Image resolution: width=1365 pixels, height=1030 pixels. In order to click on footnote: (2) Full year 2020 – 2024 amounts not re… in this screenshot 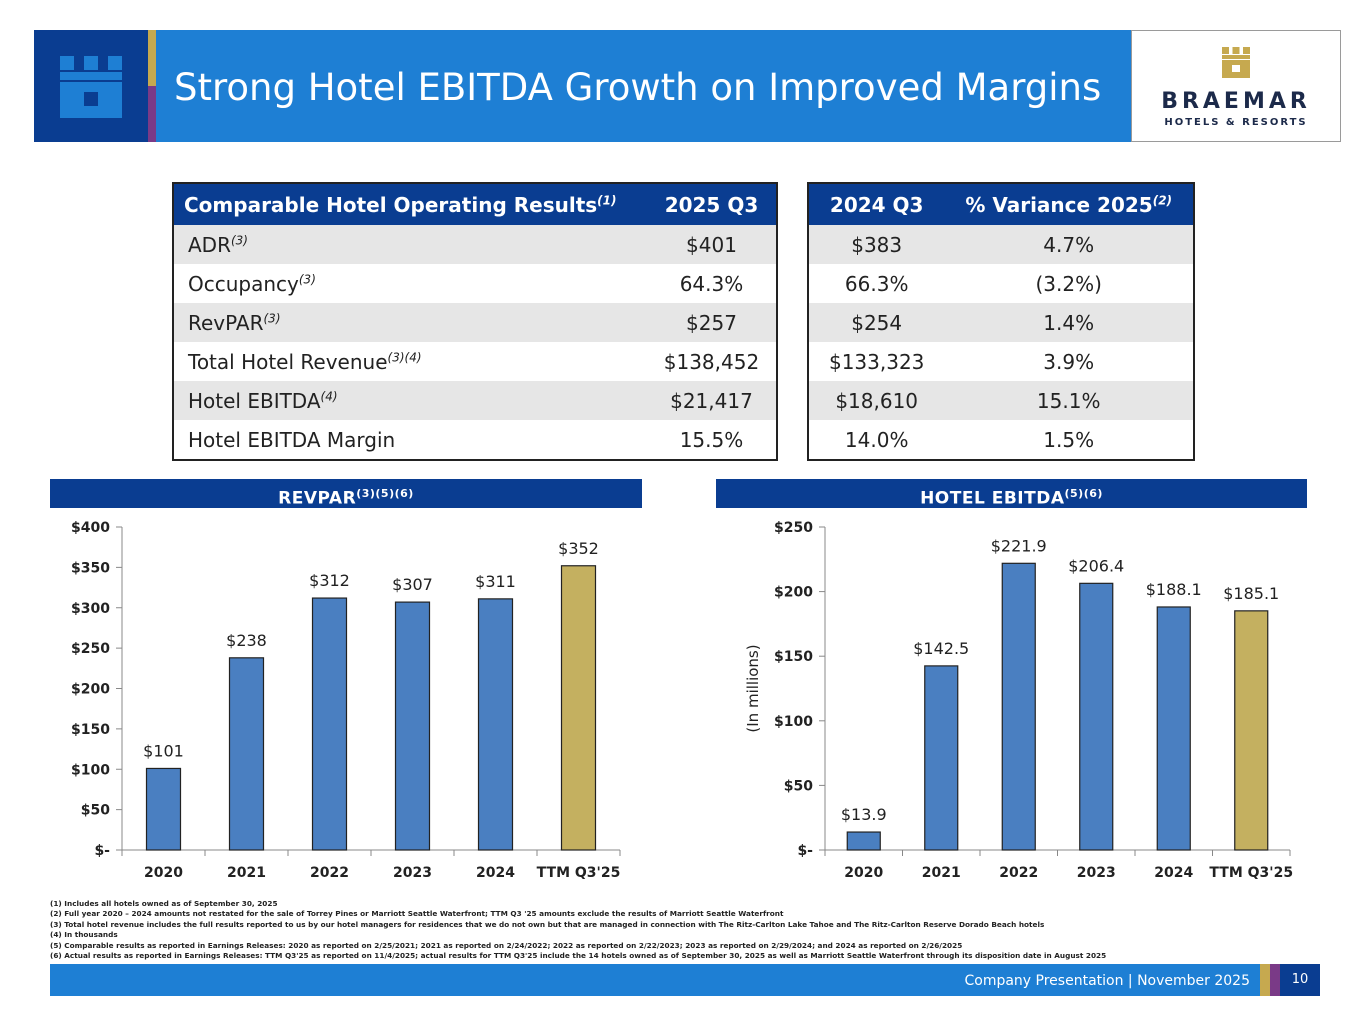, I will do `click(417, 914)`.